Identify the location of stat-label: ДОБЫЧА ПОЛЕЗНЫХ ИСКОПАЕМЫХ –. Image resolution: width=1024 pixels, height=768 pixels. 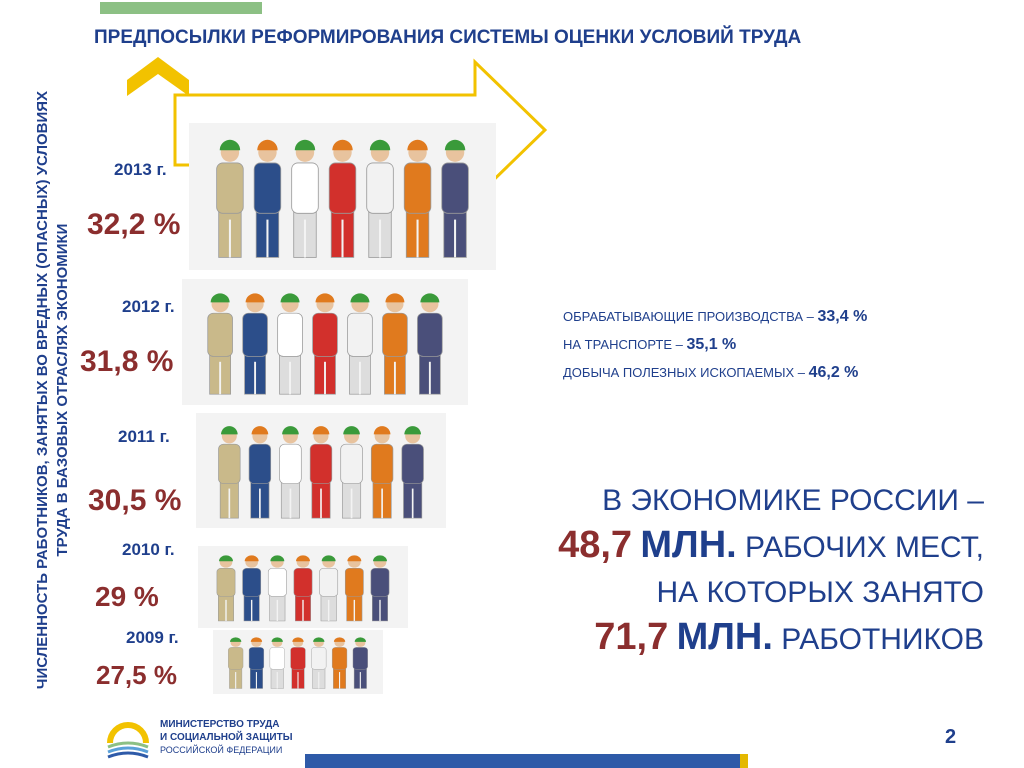
(686, 372).